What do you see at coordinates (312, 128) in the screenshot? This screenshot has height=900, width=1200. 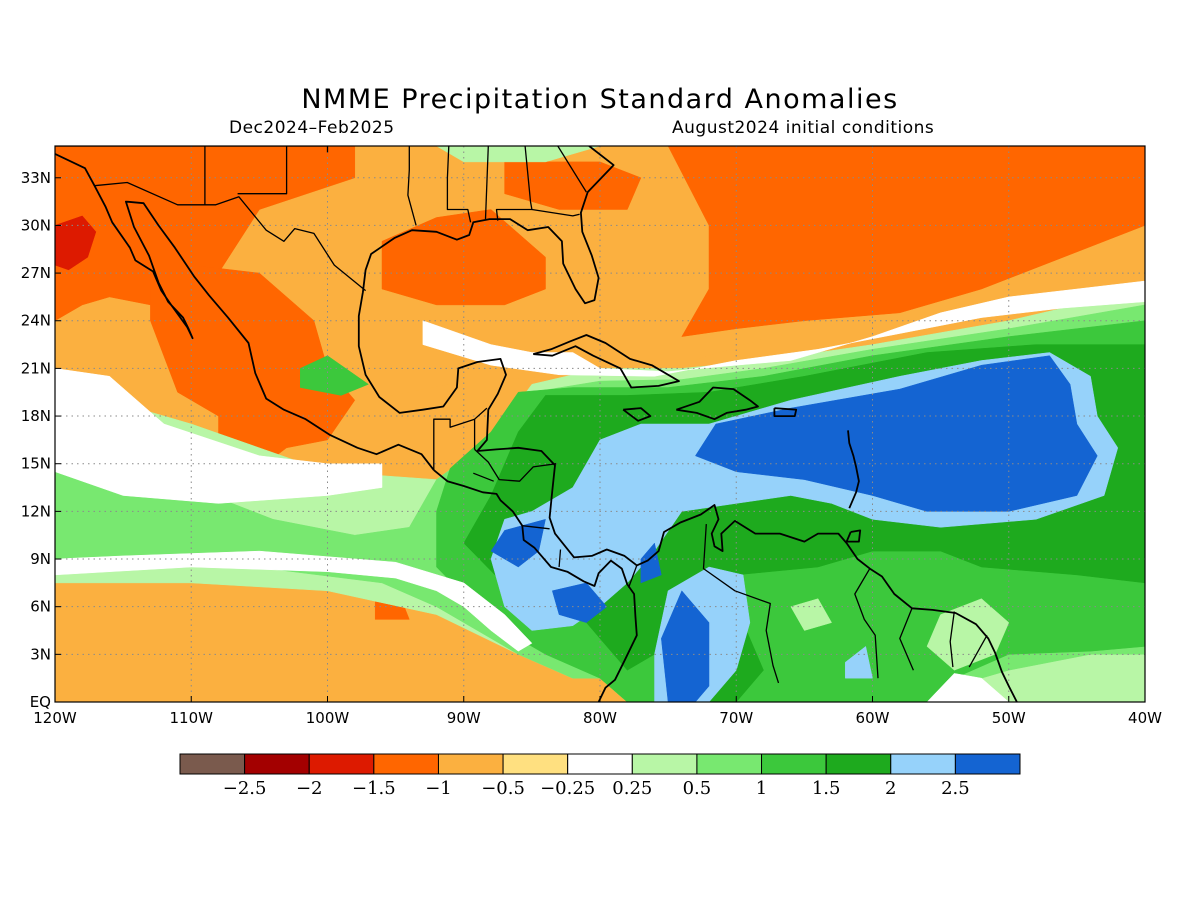 I see `forecast-period: Dec2024–Feb2025` at bounding box center [312, 128].